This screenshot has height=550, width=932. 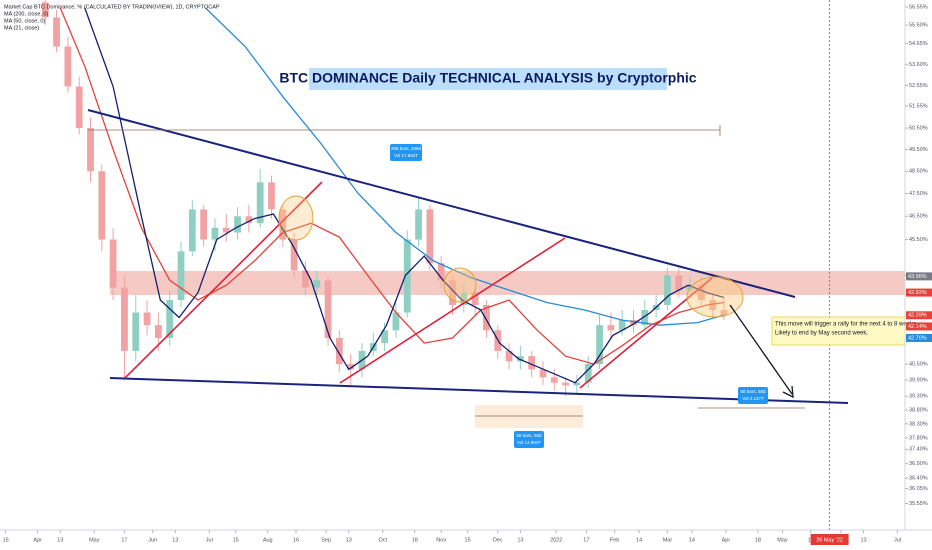 What do you see at coordinates (26, 14) in the screenshot?
I see `legend-entry: MA (200, close, 0)` at bounding box center [26, 14].